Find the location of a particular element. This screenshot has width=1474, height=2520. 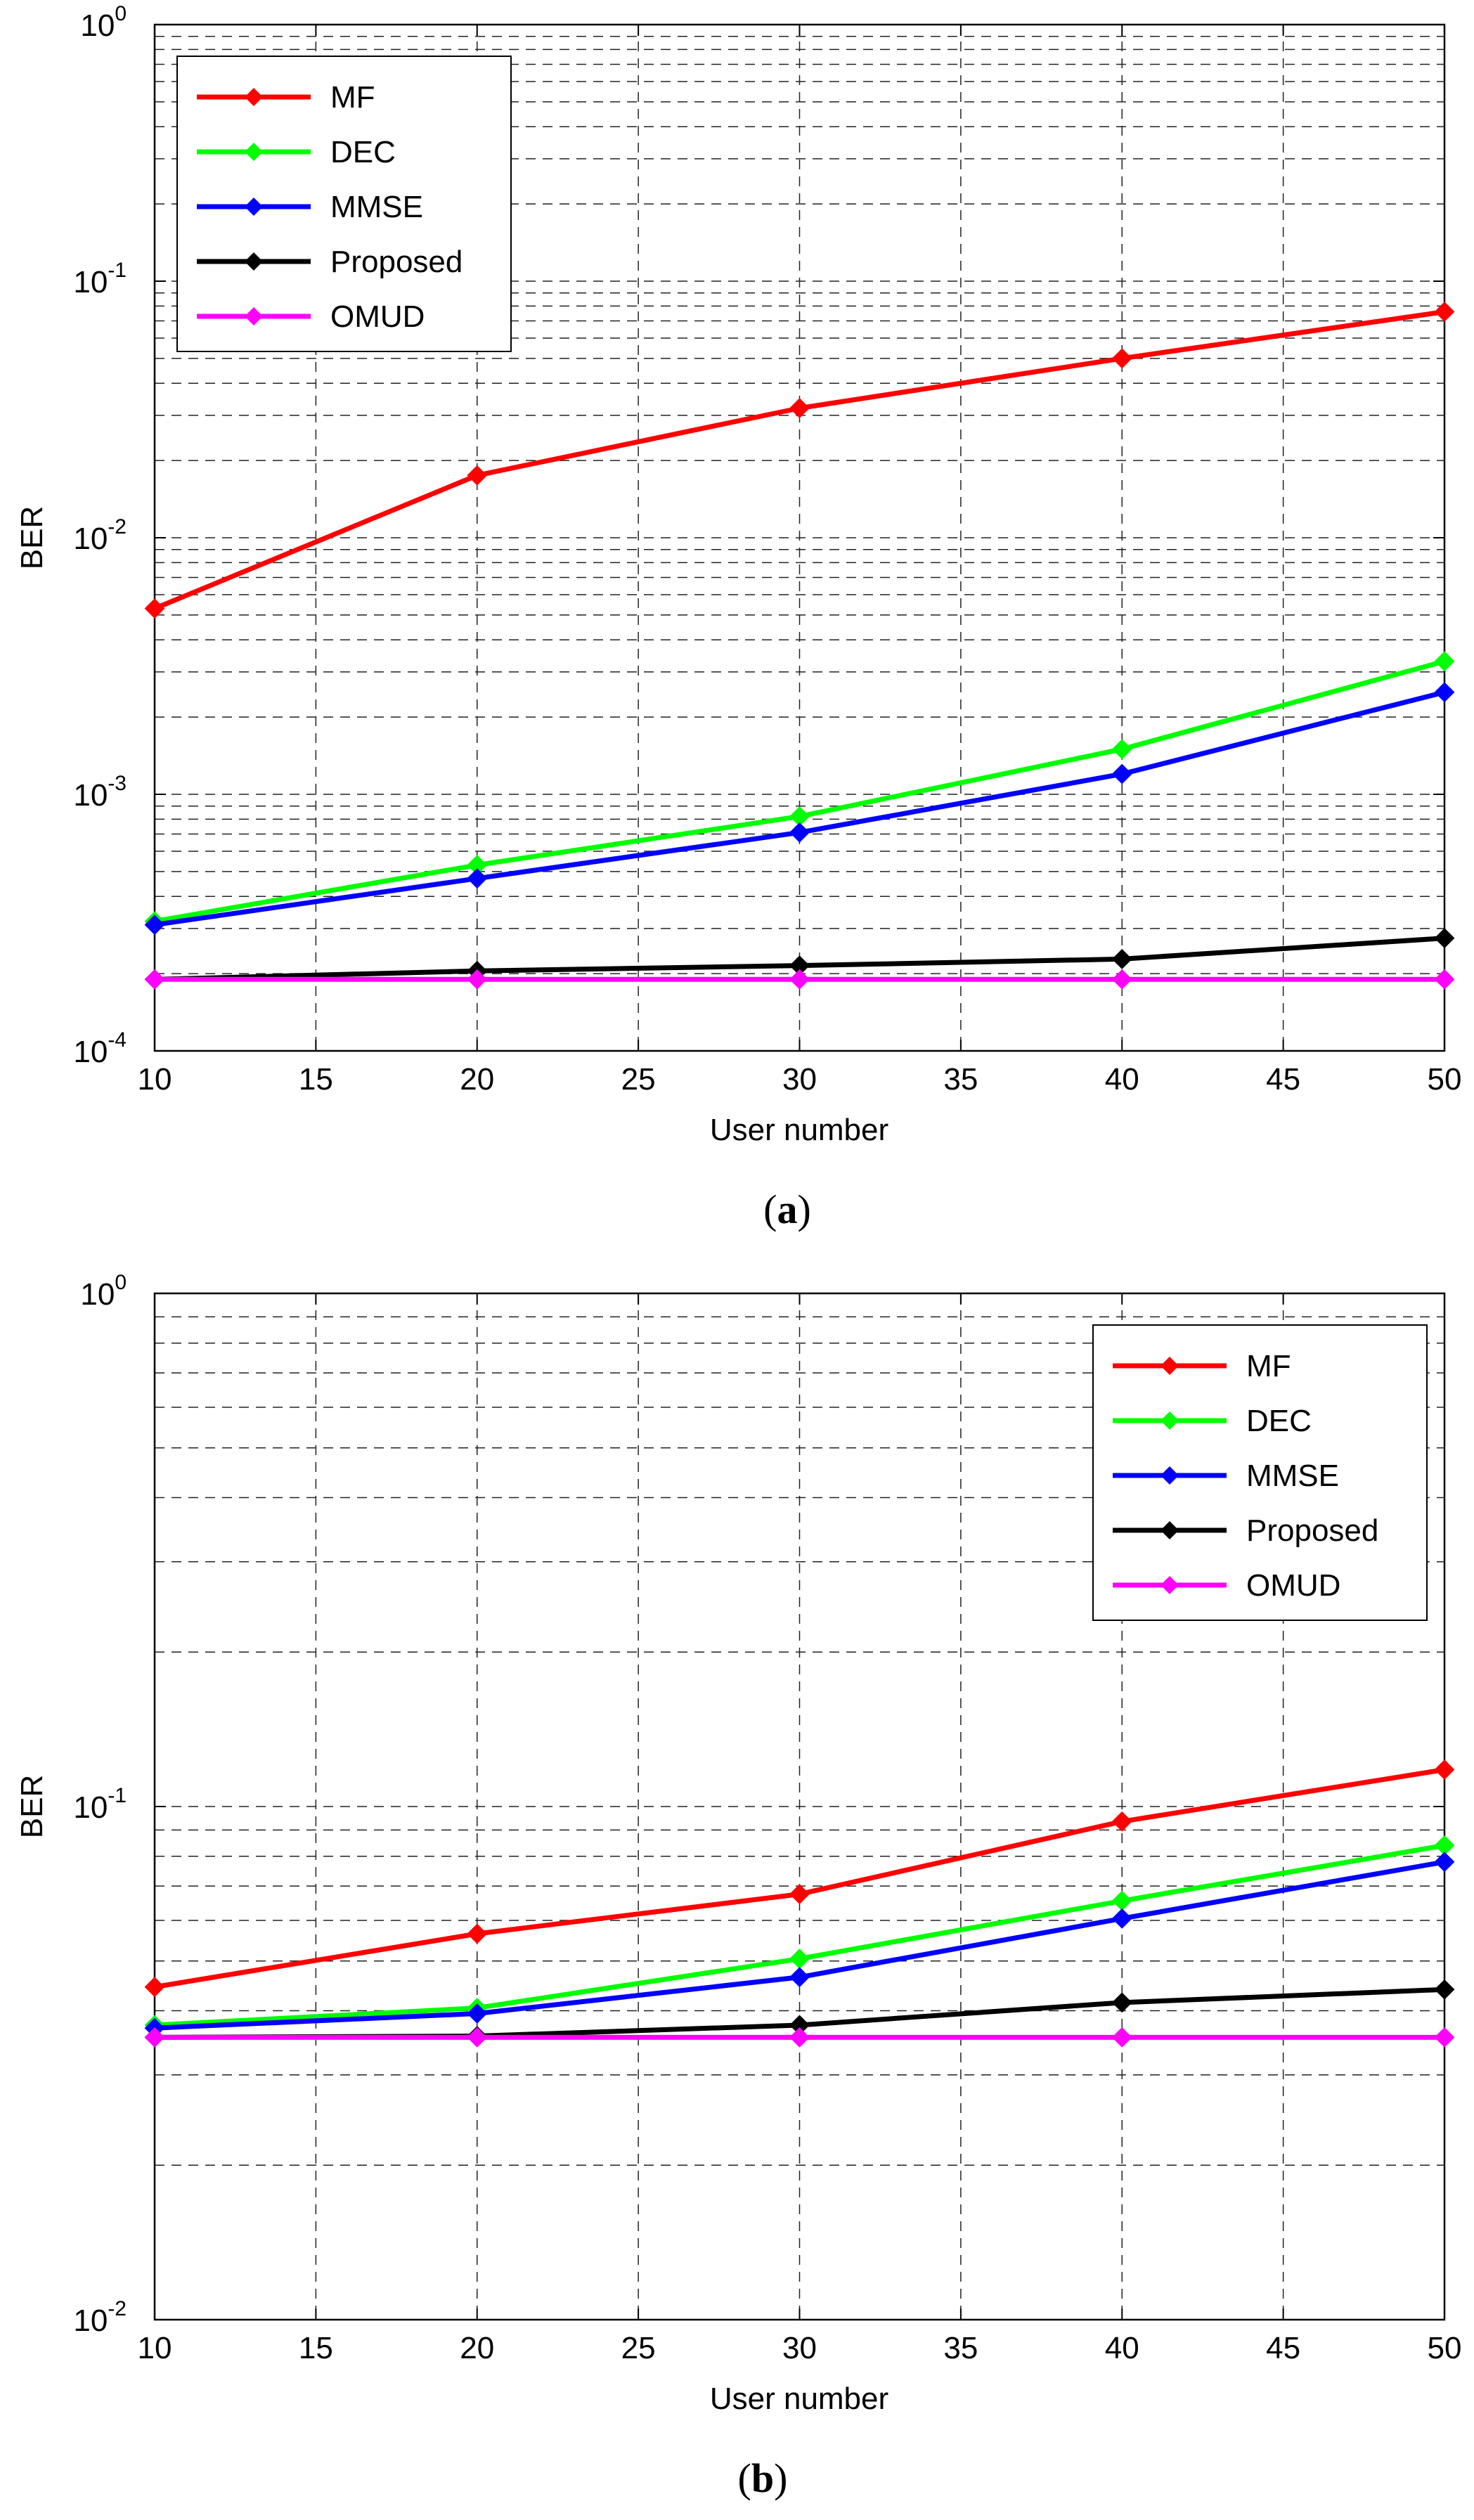

legend-box-b is located at coordinates (1260, 1472).